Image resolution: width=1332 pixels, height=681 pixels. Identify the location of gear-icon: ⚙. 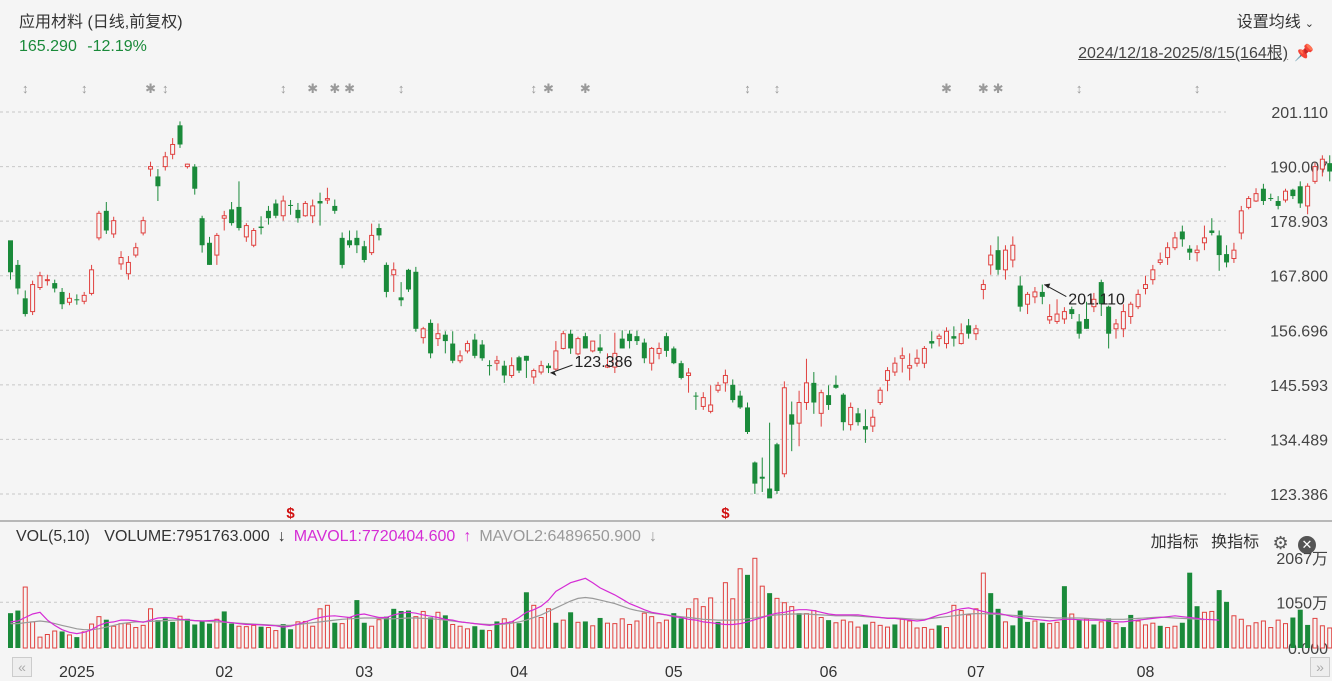
(1280, 543).